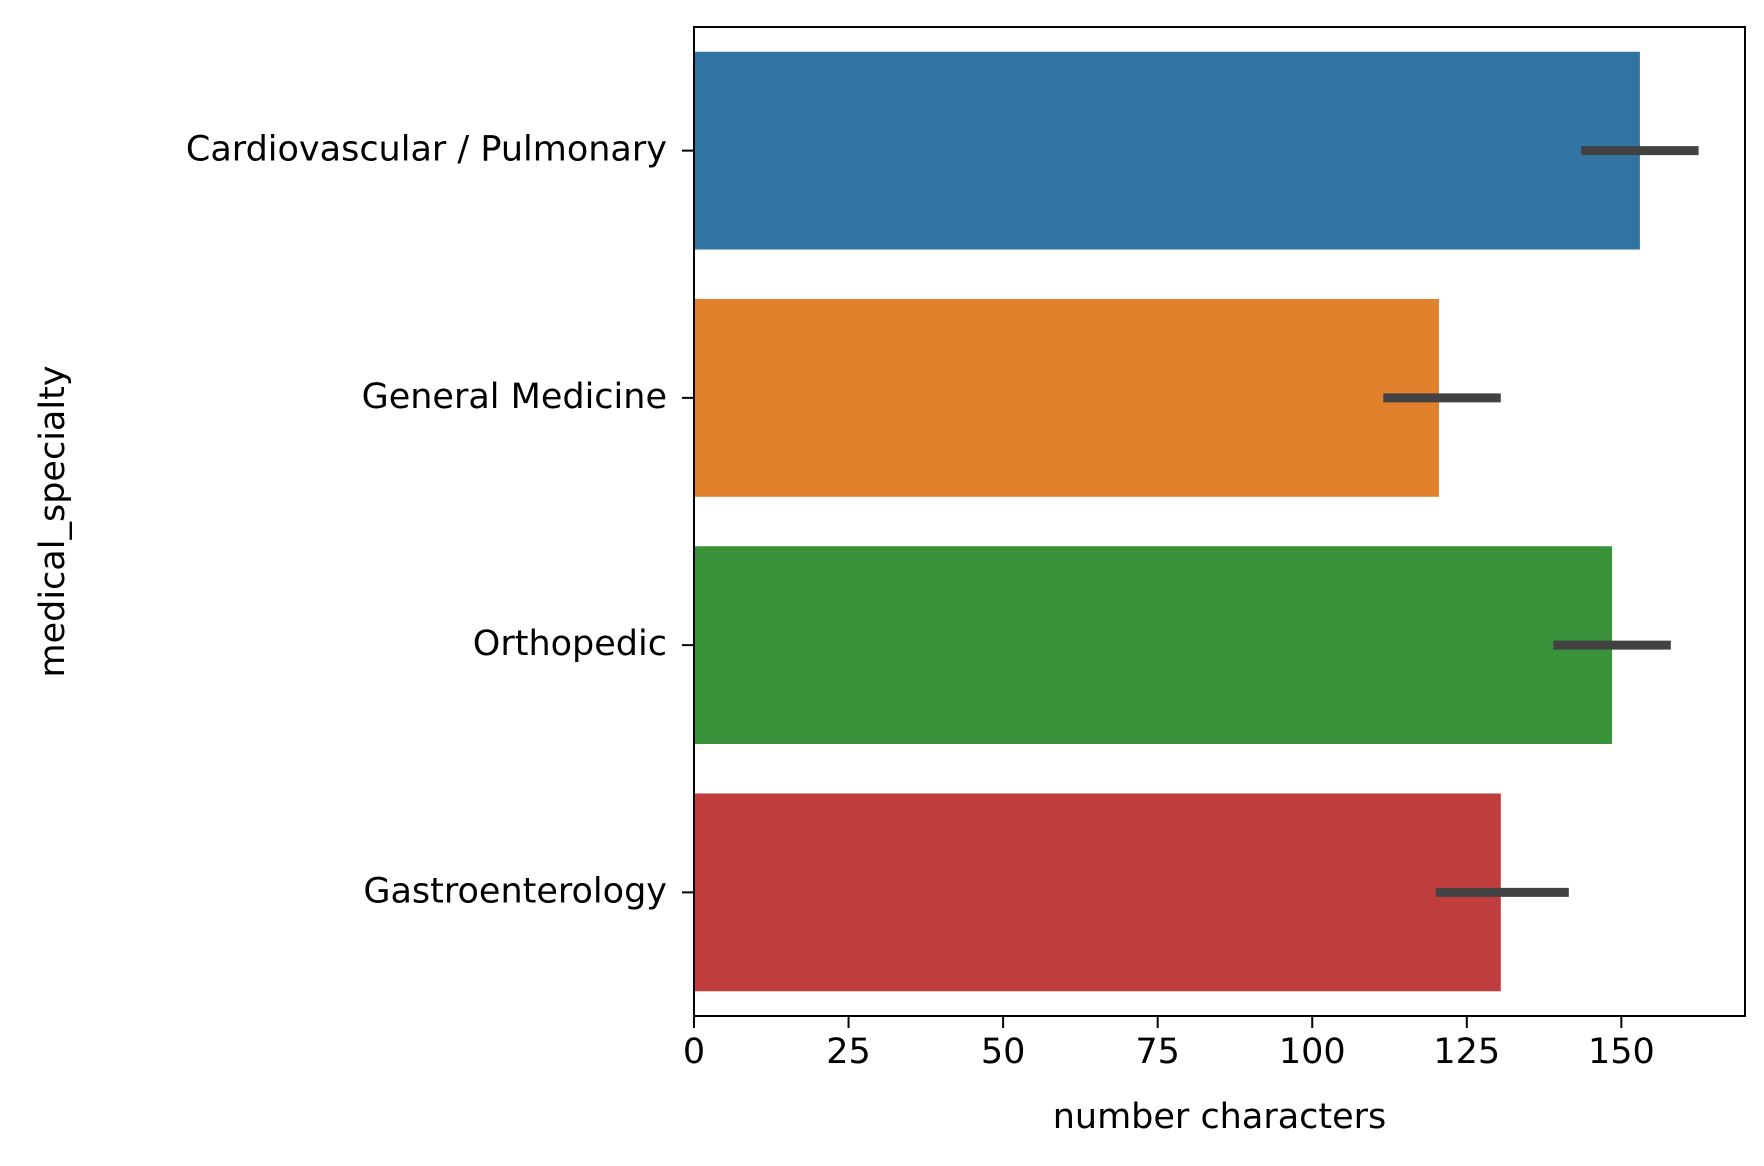 The width and height of the screenshot is (1764, 1166). What do you see at coordinates (514, 397) in the screenshot?
I see `y-tick-label-1: General Medicine` at bounding box center [514, 397].